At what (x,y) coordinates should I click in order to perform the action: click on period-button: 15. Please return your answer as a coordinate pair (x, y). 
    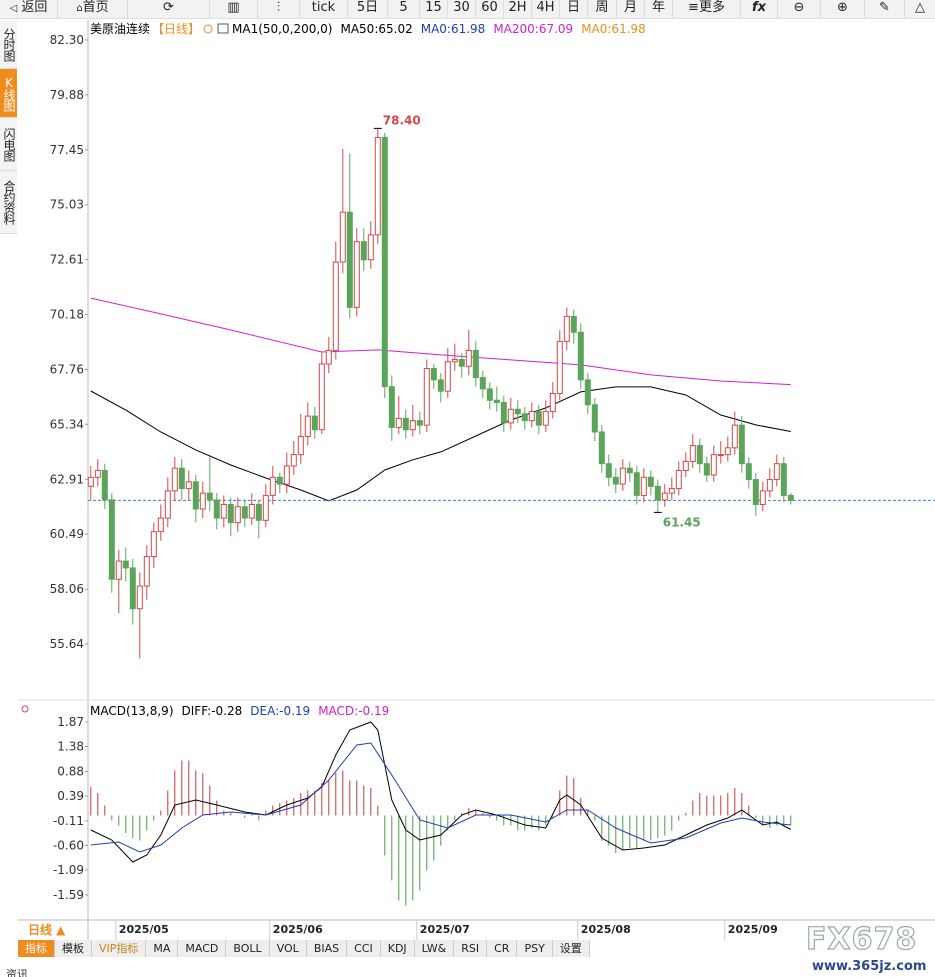
    Looking at the image, I should click on (434, 9).